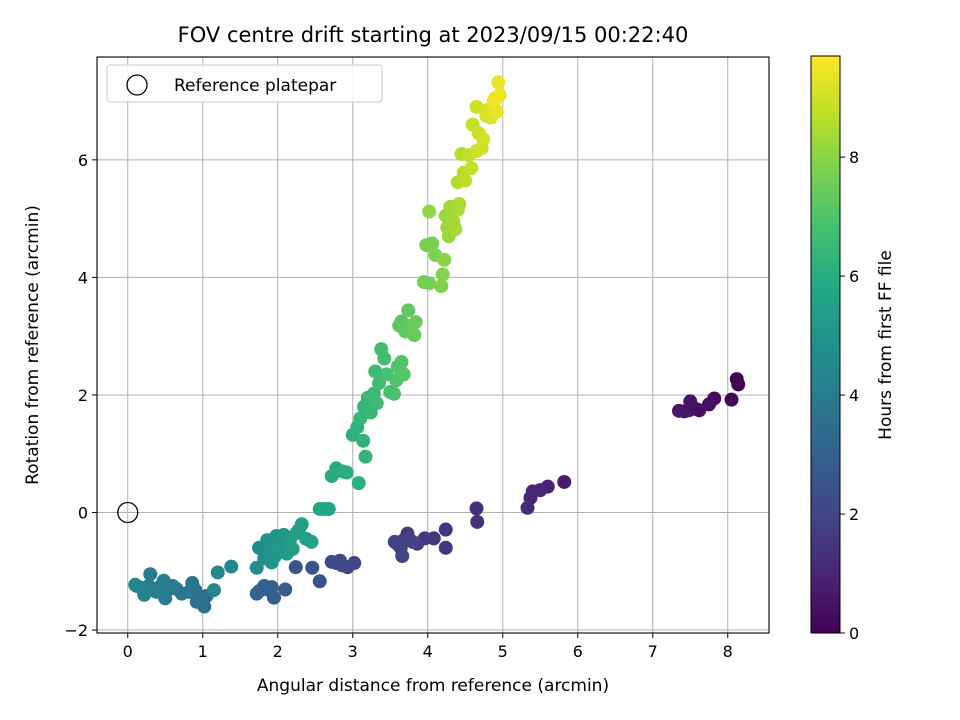 This screenshot has height=720, width=960. Describe the element at coordinates (728, 651) in the screenshot. I see `x-tick-label: 8` at that location.